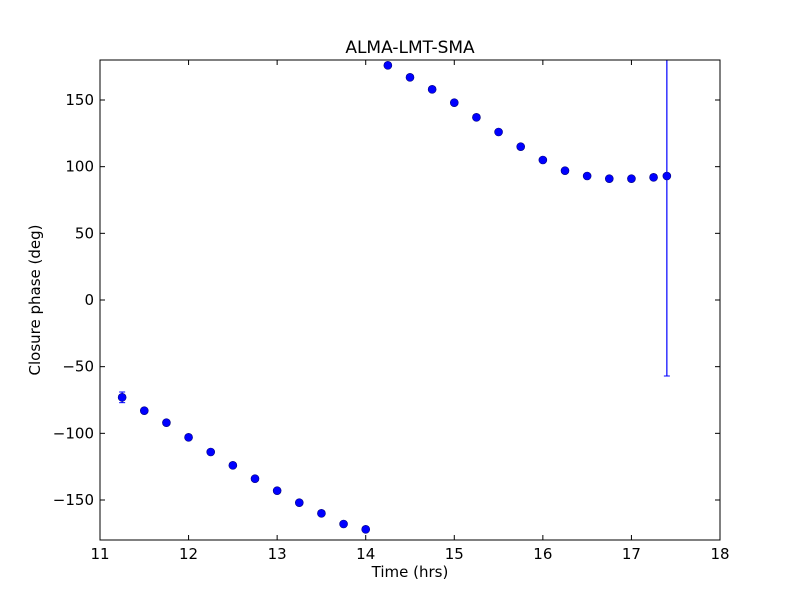  What do you see at coordinates (410, 48) in the screenshot?
I see `chart-title: ALMA-LMT-SMA` at bounding box center [410, 48].